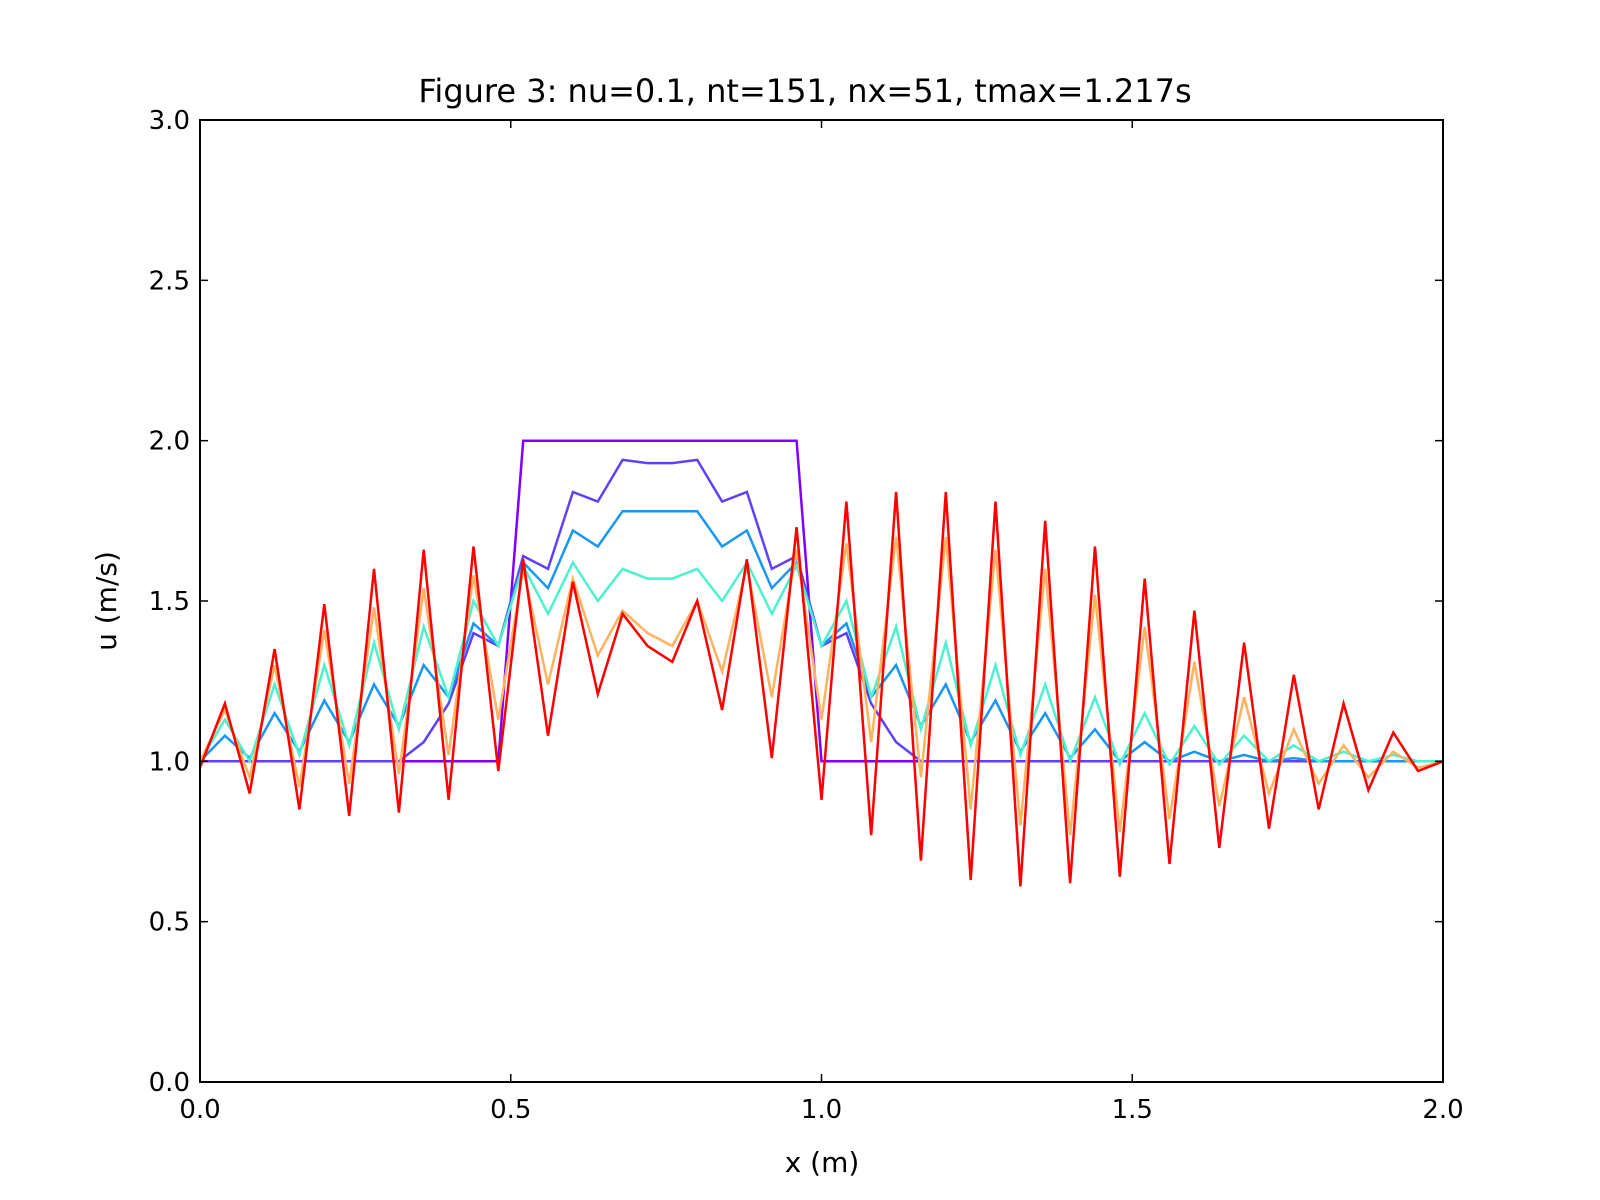  I want to click on x-tick-label: 2.0, so click(1442, 1110).